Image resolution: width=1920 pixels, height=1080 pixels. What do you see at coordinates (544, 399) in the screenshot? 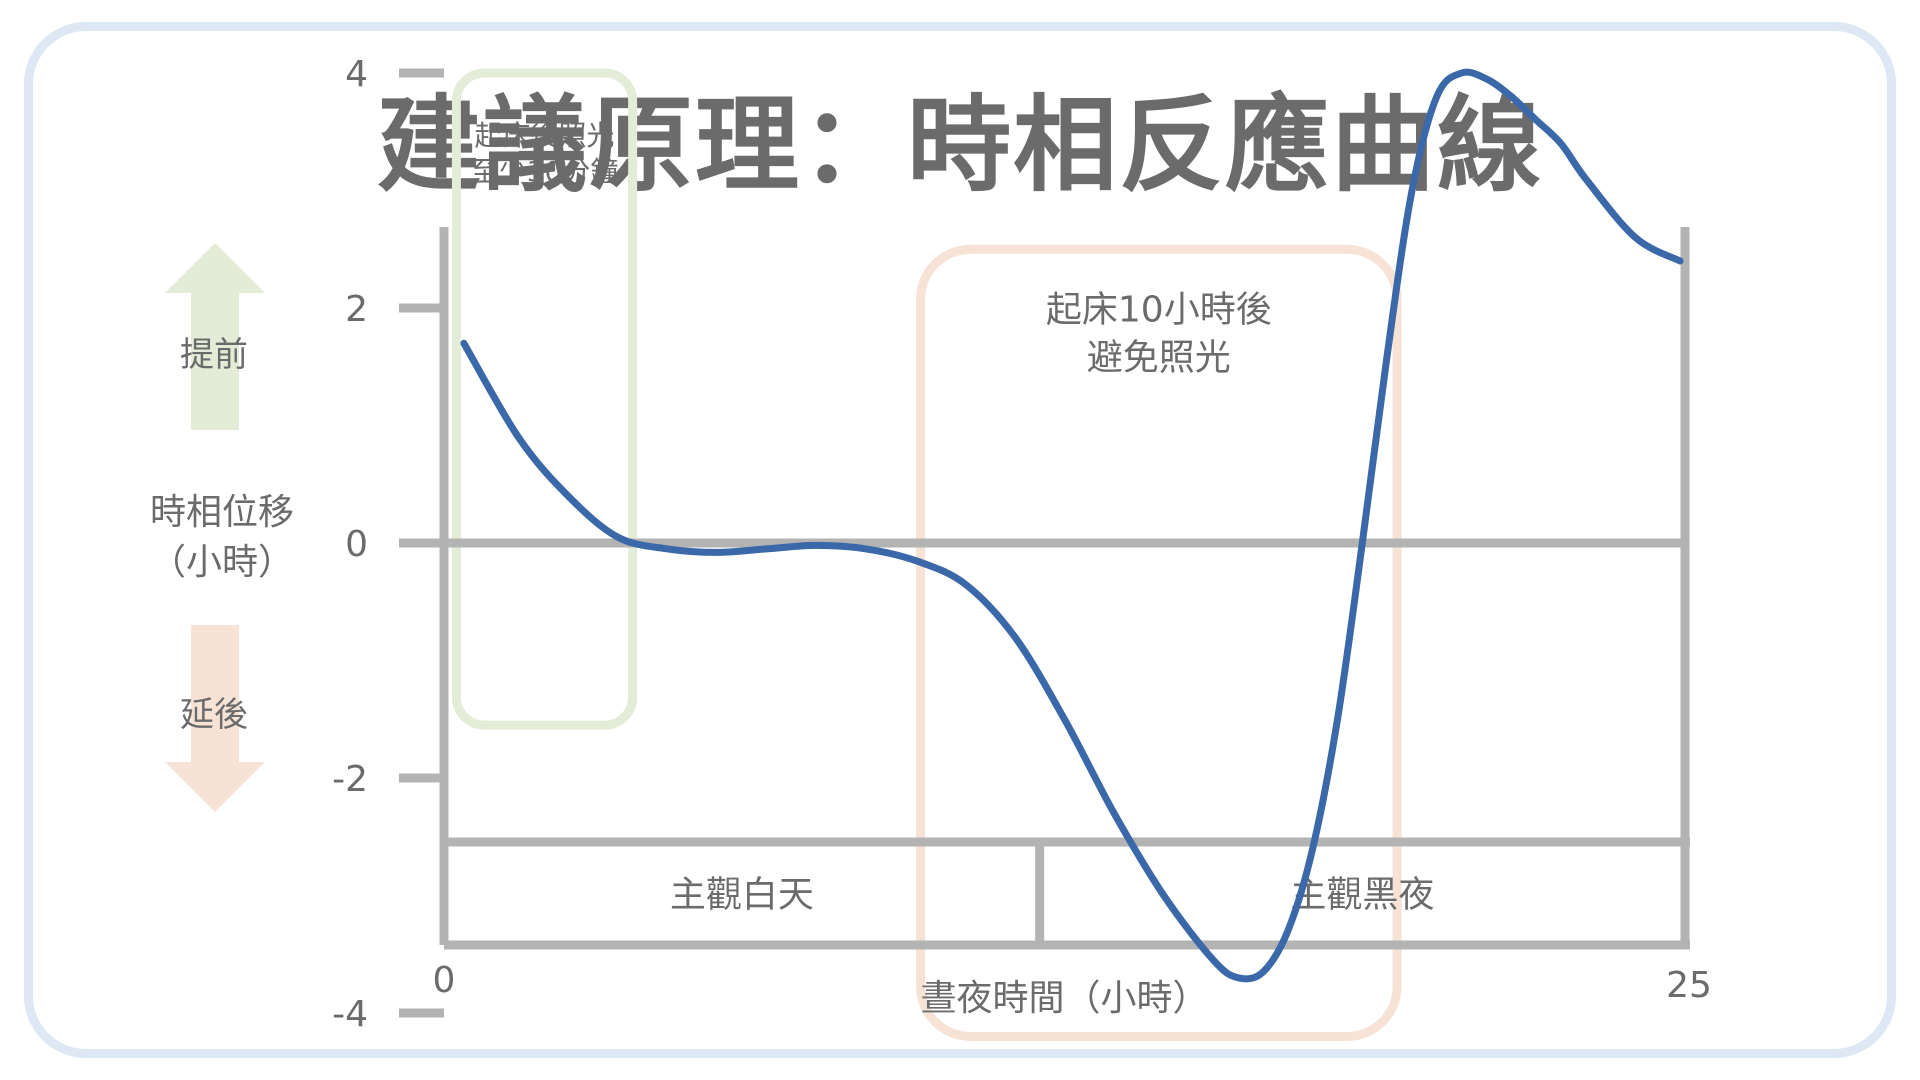
I see `annotation-box-morning` at bounding box center [544, 399].